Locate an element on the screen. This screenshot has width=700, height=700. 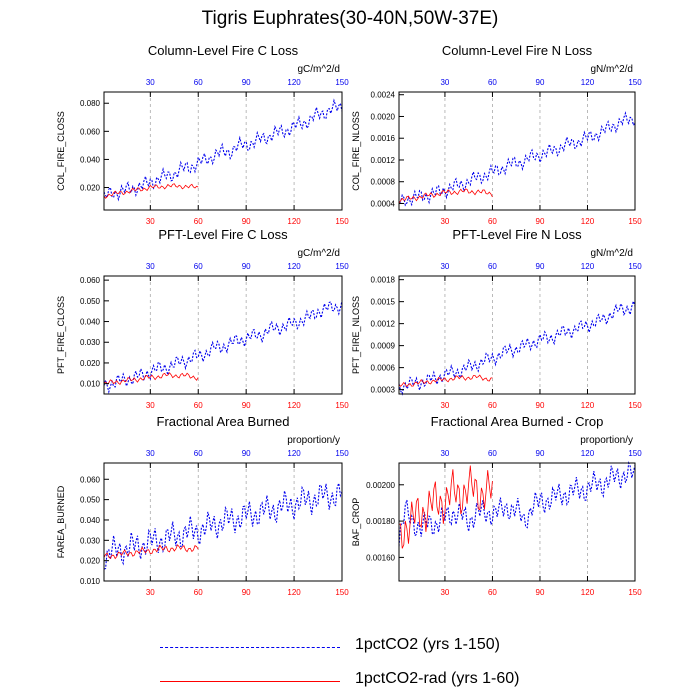
panel-title: PFT-Level Fire N Loss is located at coordinates (517, 234).